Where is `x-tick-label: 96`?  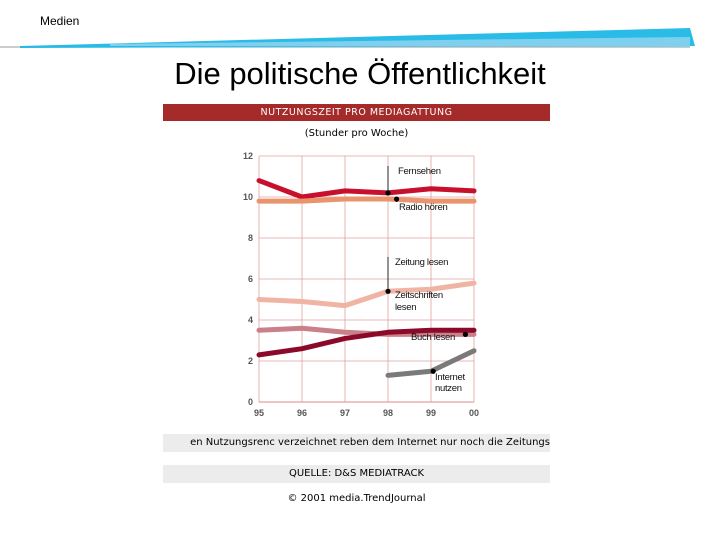
x-tick-label: 96 is located at coordinates (302, 413).